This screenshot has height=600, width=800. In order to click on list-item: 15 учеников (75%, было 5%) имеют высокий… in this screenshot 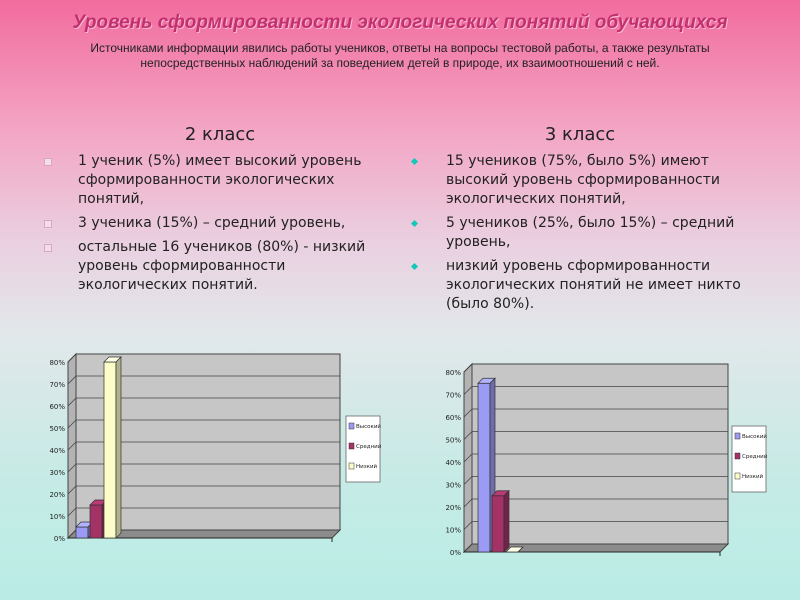, I will do `click(578, 180)`.